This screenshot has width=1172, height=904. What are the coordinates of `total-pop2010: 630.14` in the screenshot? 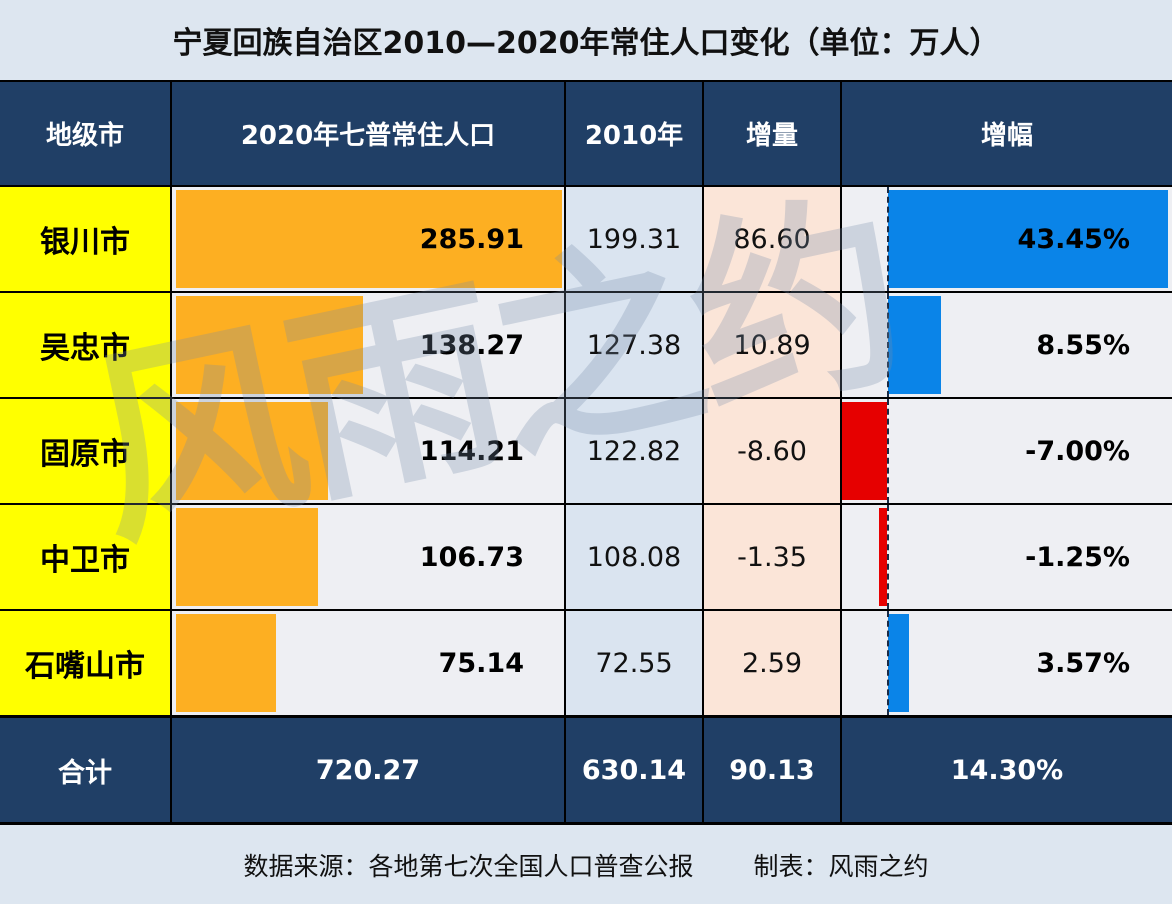 It's located at (634, 770).